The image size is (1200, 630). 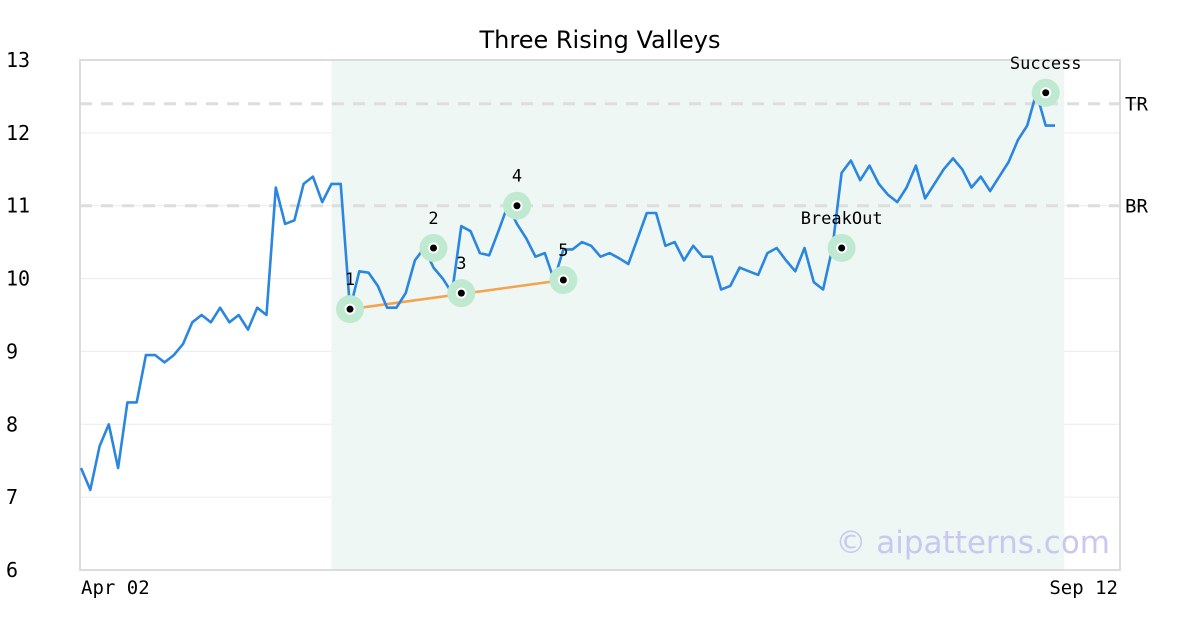 What do you see at coordinates (842, 219) in the screenshot?
I see `pattern-point-label: BreakOut` at bounding box center [842, 219].